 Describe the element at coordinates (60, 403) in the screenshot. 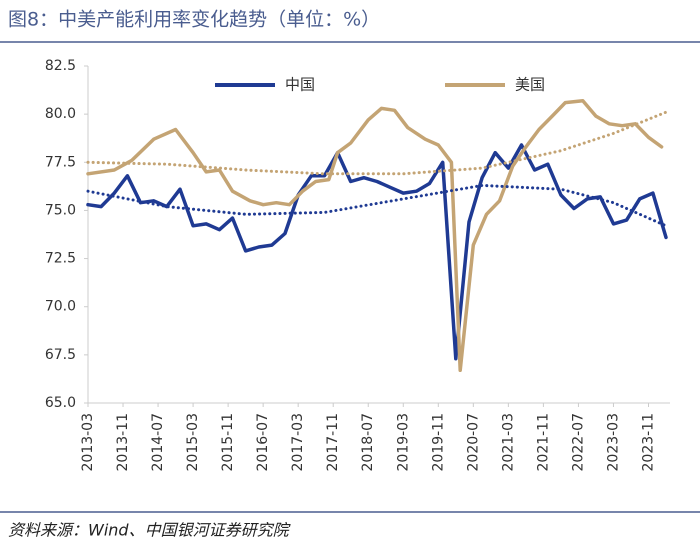

I see `y-tick-label: 65.0` at that location.